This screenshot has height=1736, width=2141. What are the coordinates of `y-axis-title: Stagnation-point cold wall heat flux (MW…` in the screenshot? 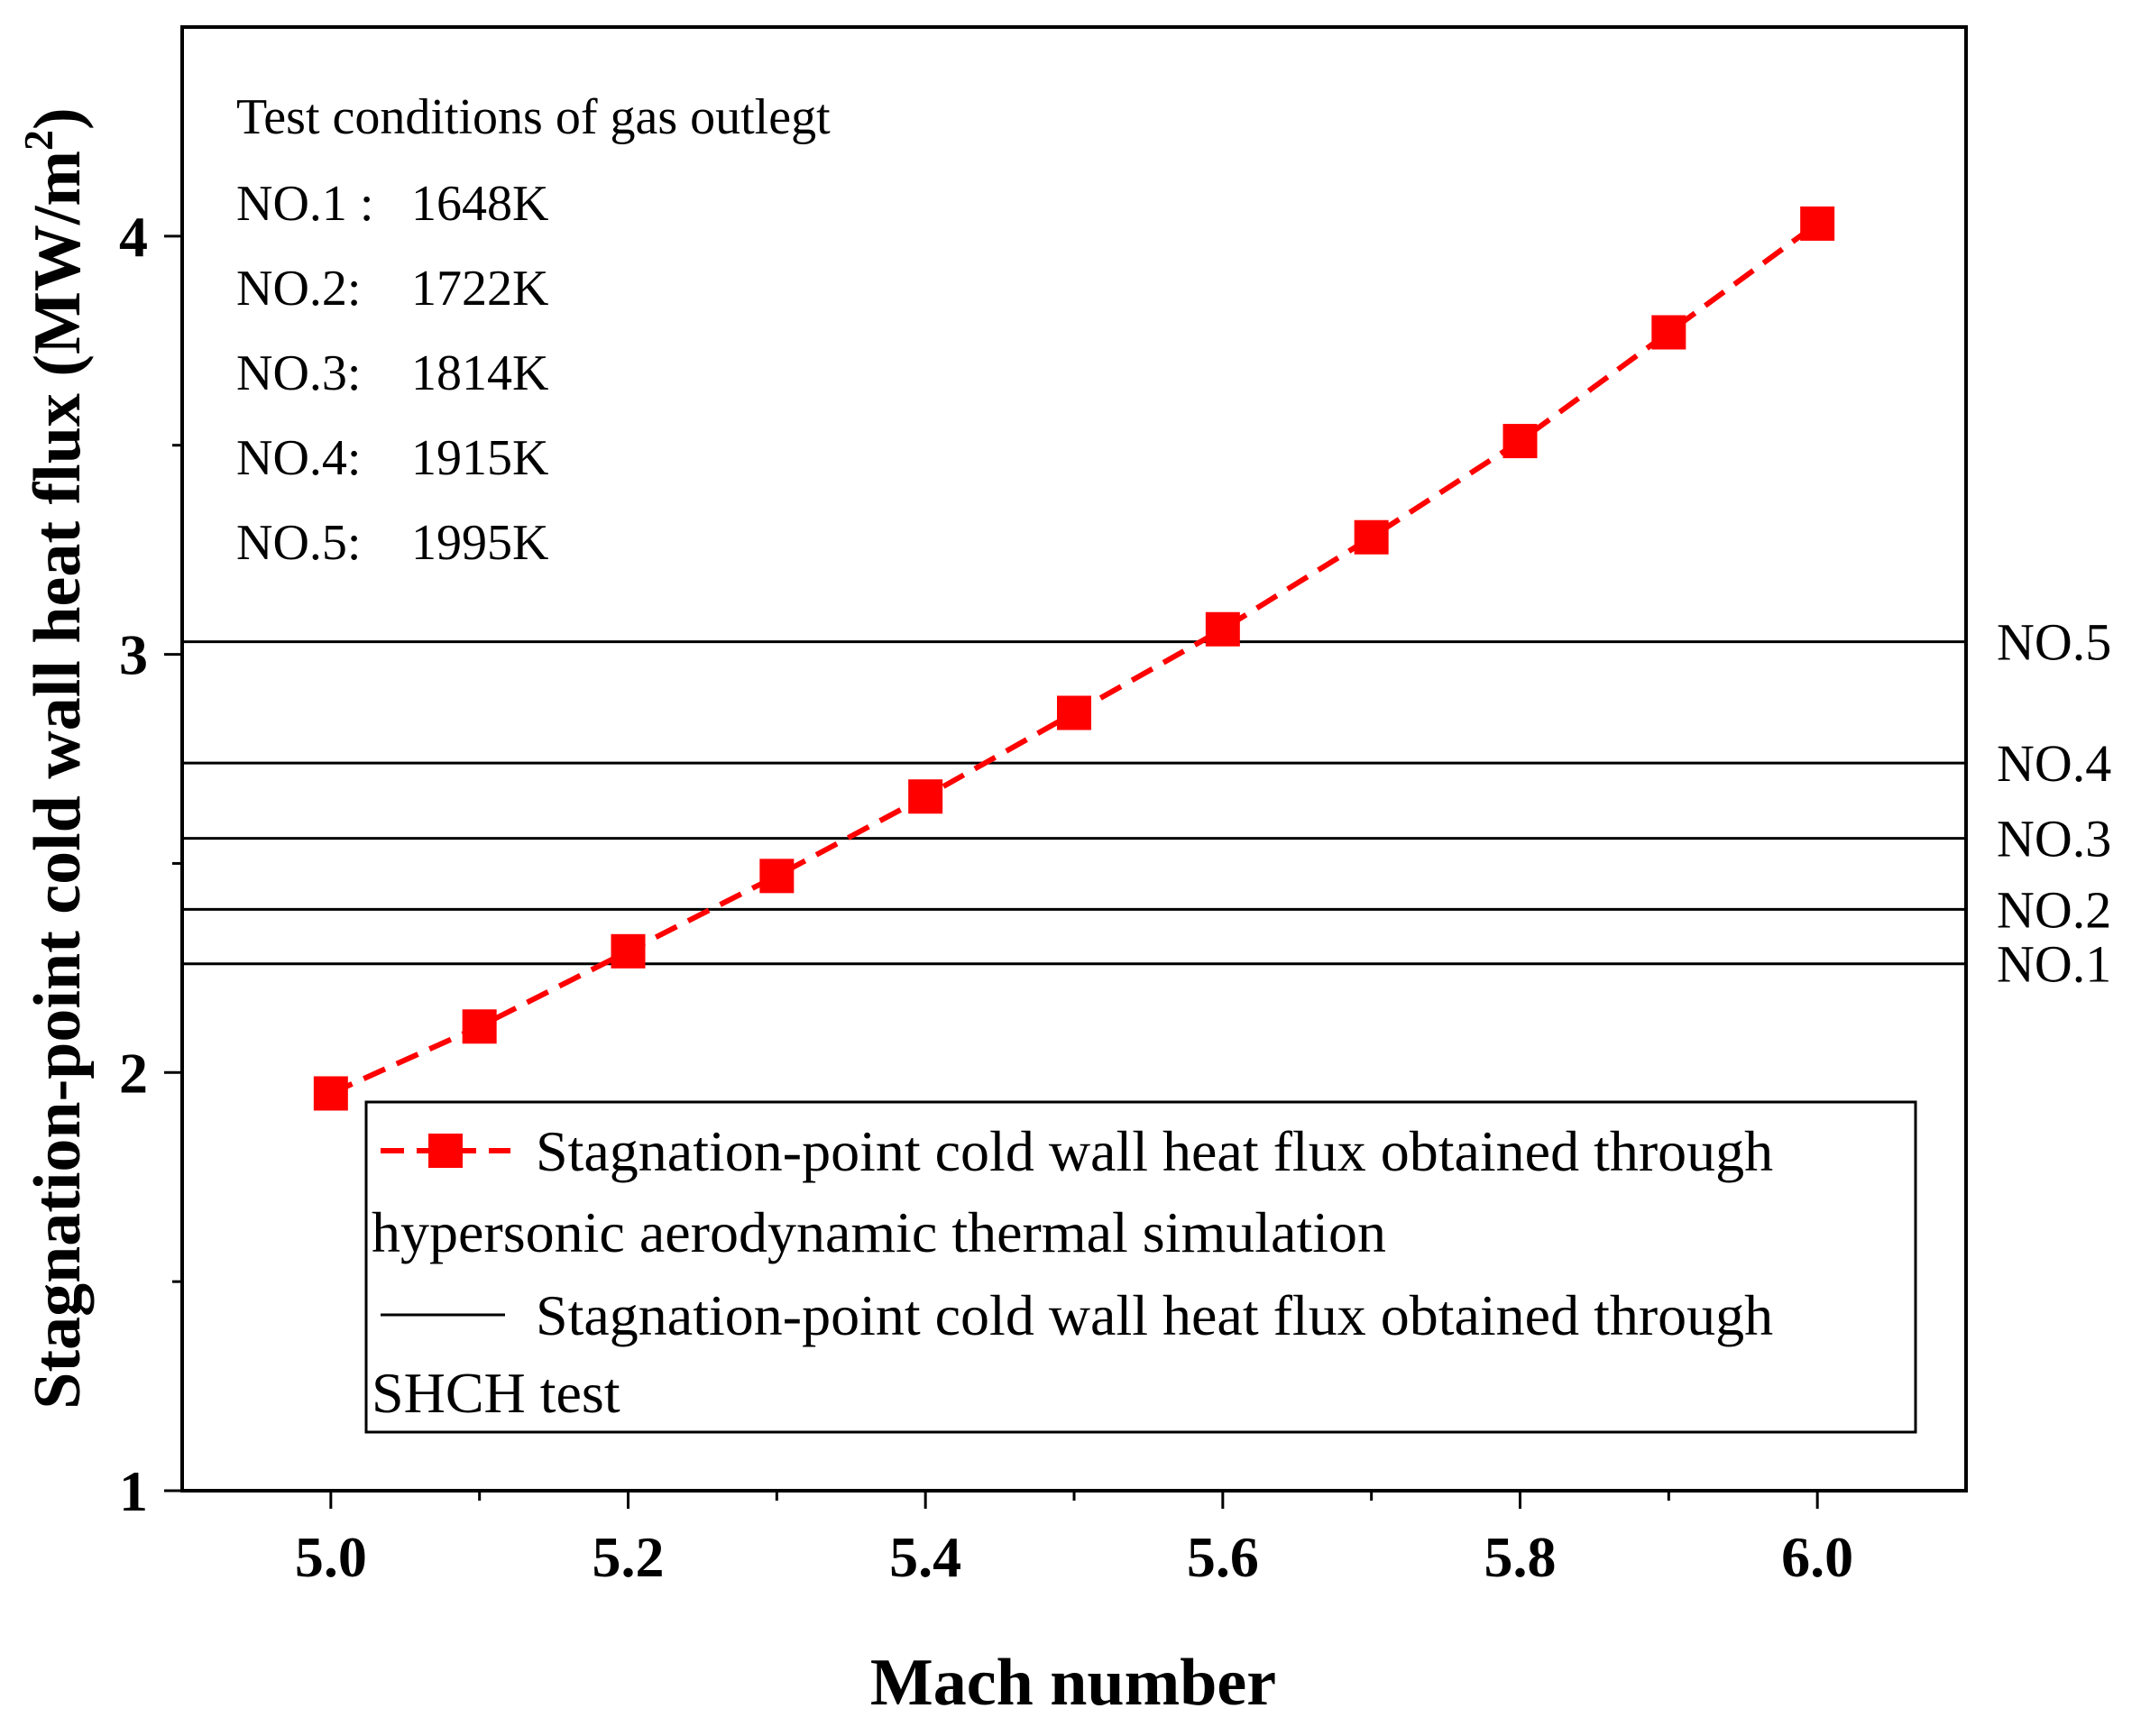 It's located at (55, 758).